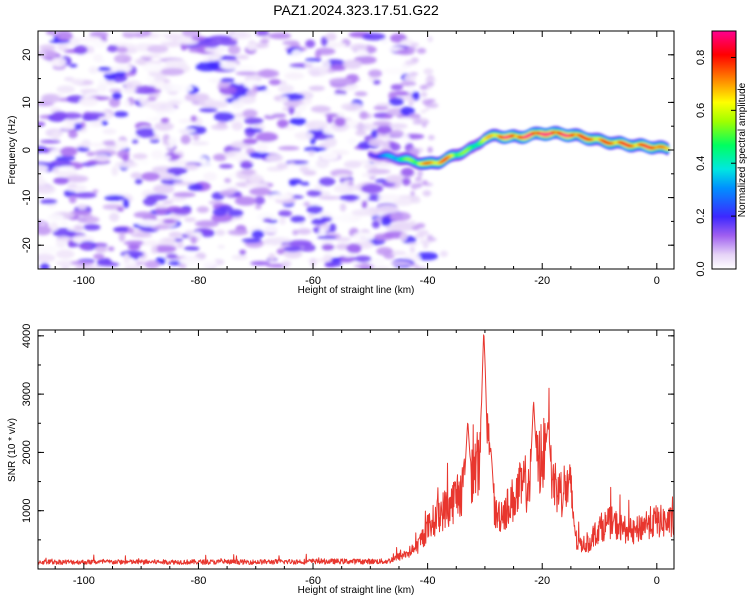 The image size is (750, 600). Describe the element at coordinates (27, 510) in the screenshot. I see `y-tick-label: 1000` at that location.